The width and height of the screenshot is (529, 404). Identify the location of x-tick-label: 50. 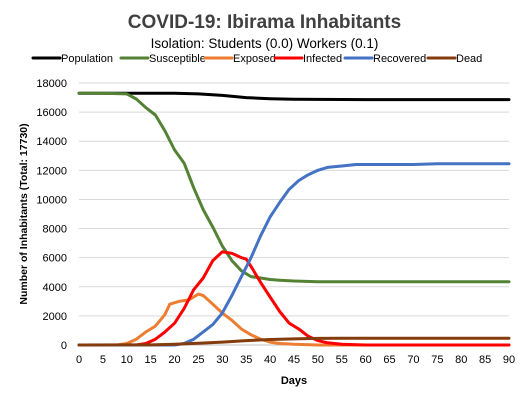
(318, 360).